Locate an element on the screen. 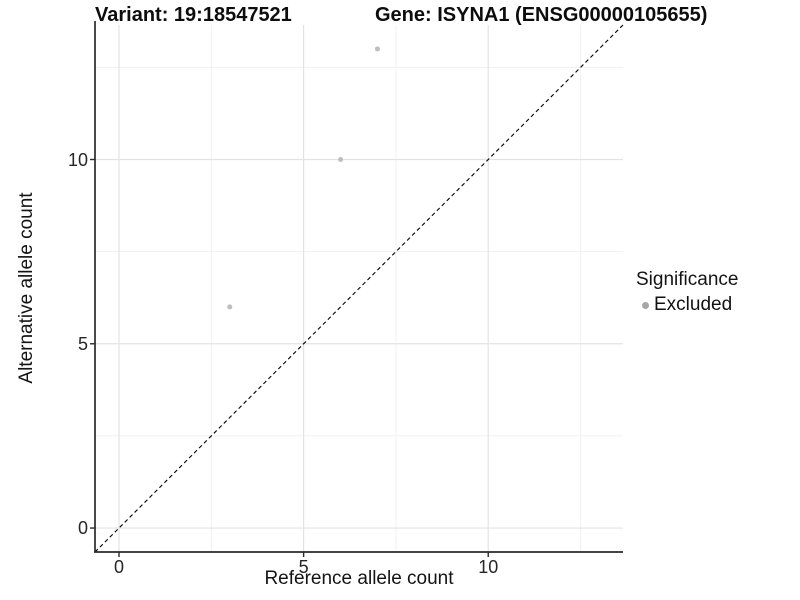 The width and height of the screenshot is (800, 600). y-tick-label: 10 is located at coordinates (77, 159).